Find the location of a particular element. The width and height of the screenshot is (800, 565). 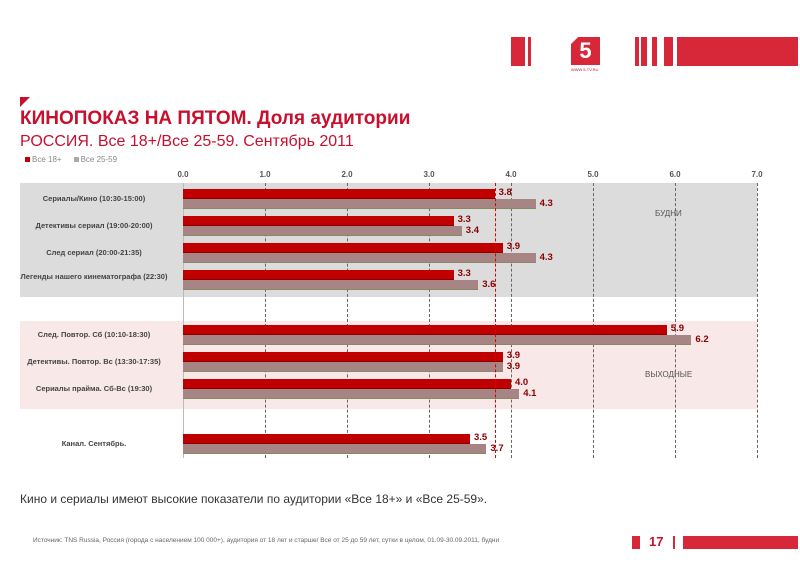

data-label: 5.9 is located at coordinates (677, 328).